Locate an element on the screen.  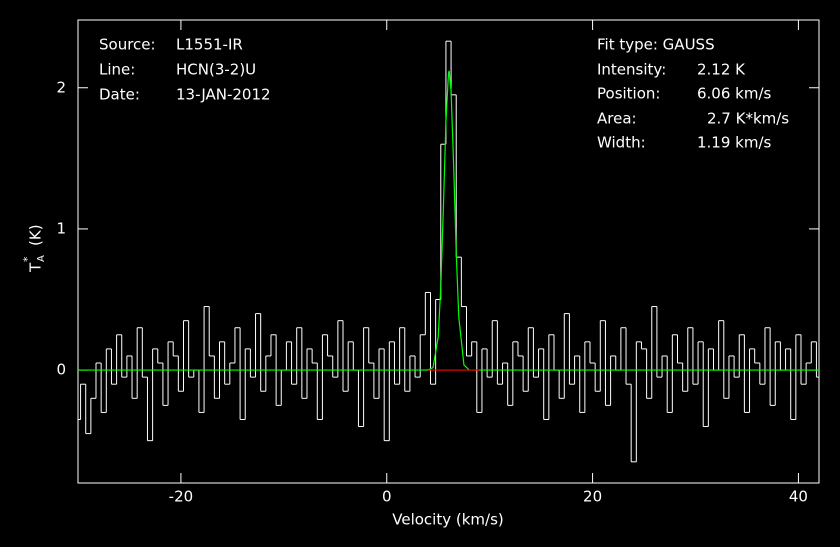
x-tick-label: -20 is located at coordinates (181, 497).